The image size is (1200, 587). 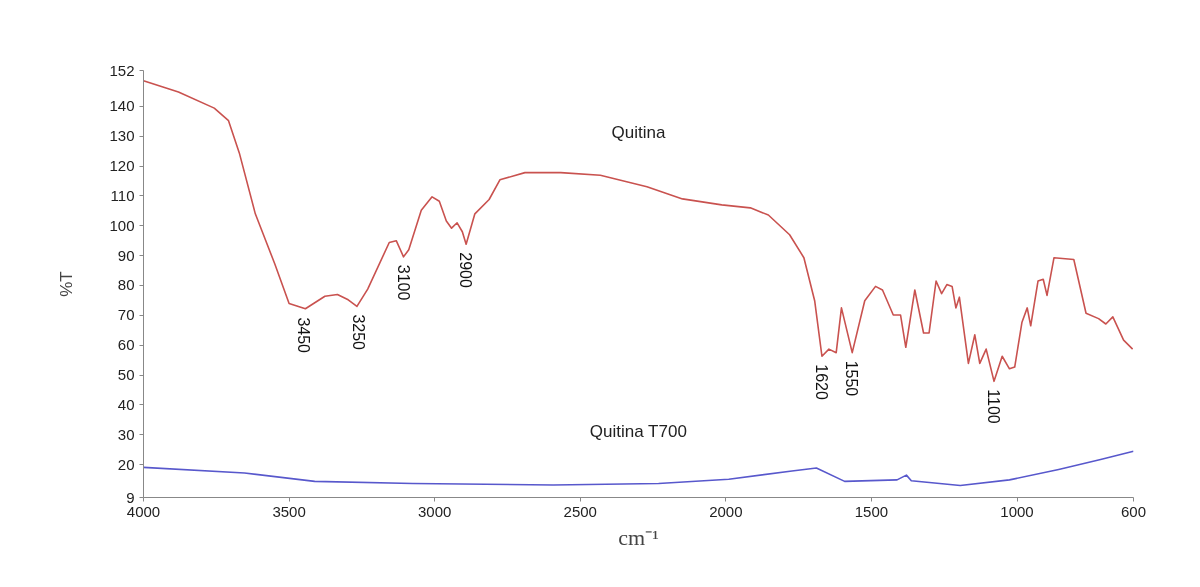 I want to click on annotation: 1620, so click(x=821, y=382).